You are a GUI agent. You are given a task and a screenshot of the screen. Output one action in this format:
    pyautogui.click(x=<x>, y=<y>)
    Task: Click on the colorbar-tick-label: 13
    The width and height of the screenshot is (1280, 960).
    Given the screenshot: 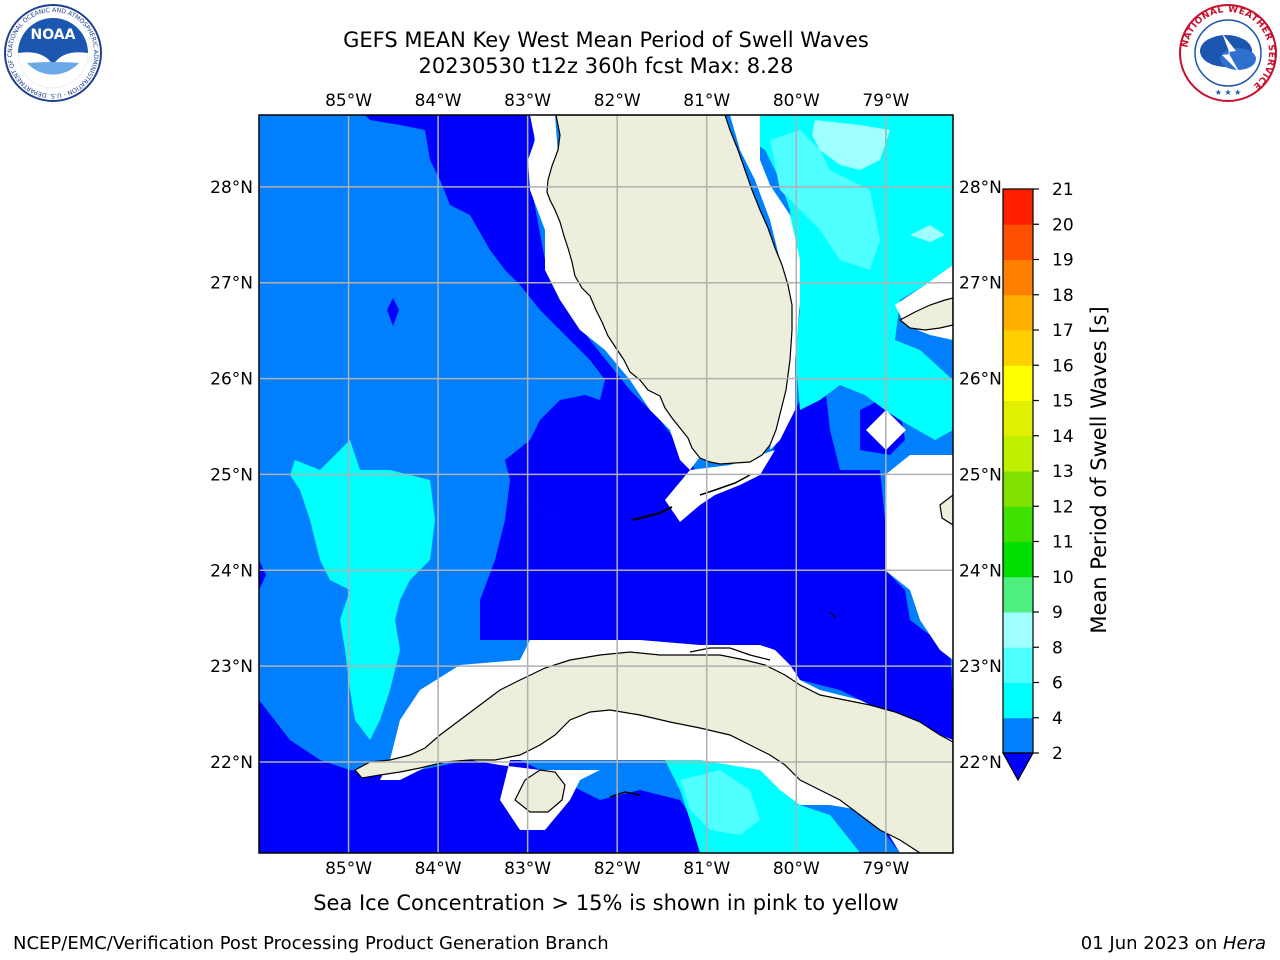 What is the action you would take?
    pyautogui.click(x=1063, y=472)
    